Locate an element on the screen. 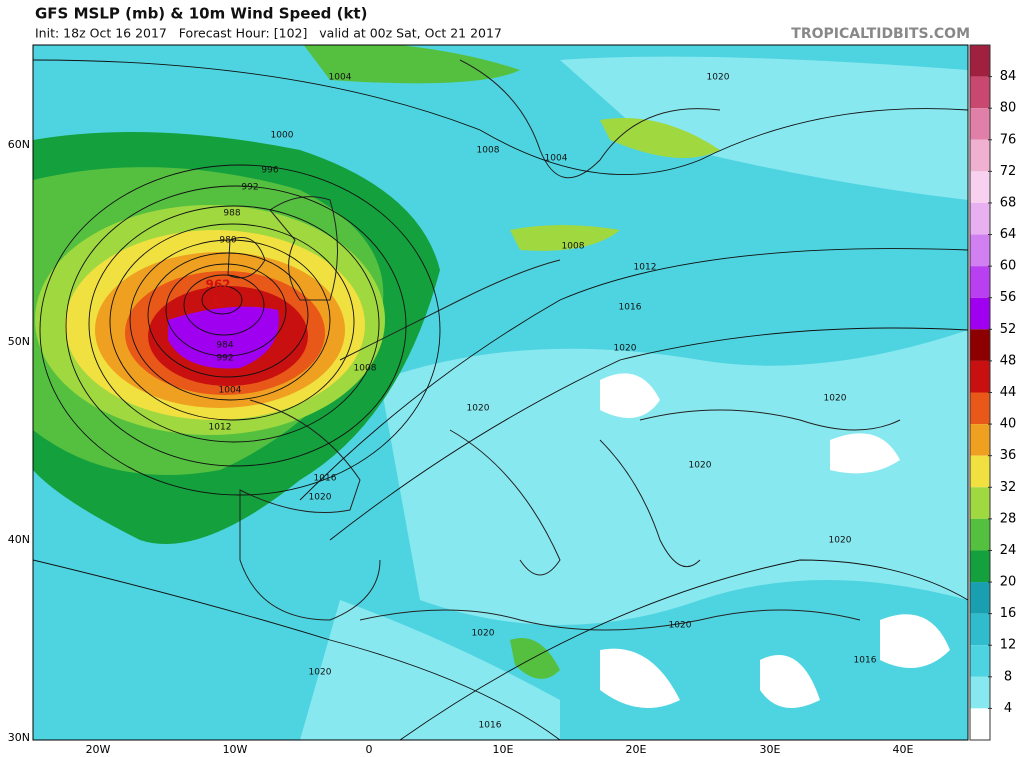  colorbar-tick-label: 84 is located at coordinates (1008, 76).